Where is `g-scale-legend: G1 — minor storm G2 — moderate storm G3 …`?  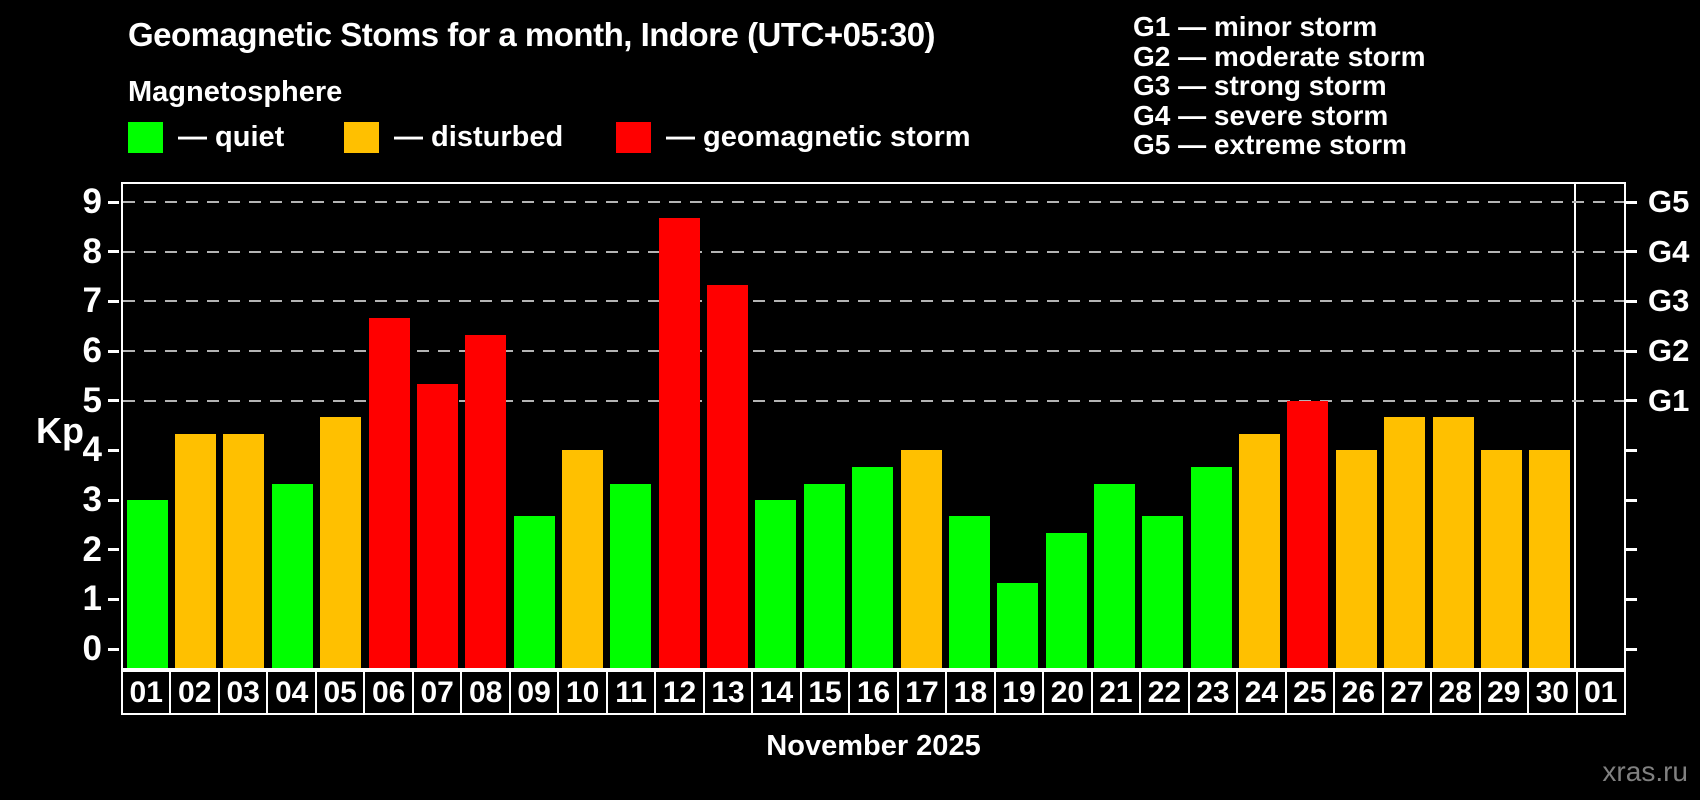
g-scale-legend: G1 — minor storm G2 — moderate storm G3 … is located at coordinates (1279, 86).